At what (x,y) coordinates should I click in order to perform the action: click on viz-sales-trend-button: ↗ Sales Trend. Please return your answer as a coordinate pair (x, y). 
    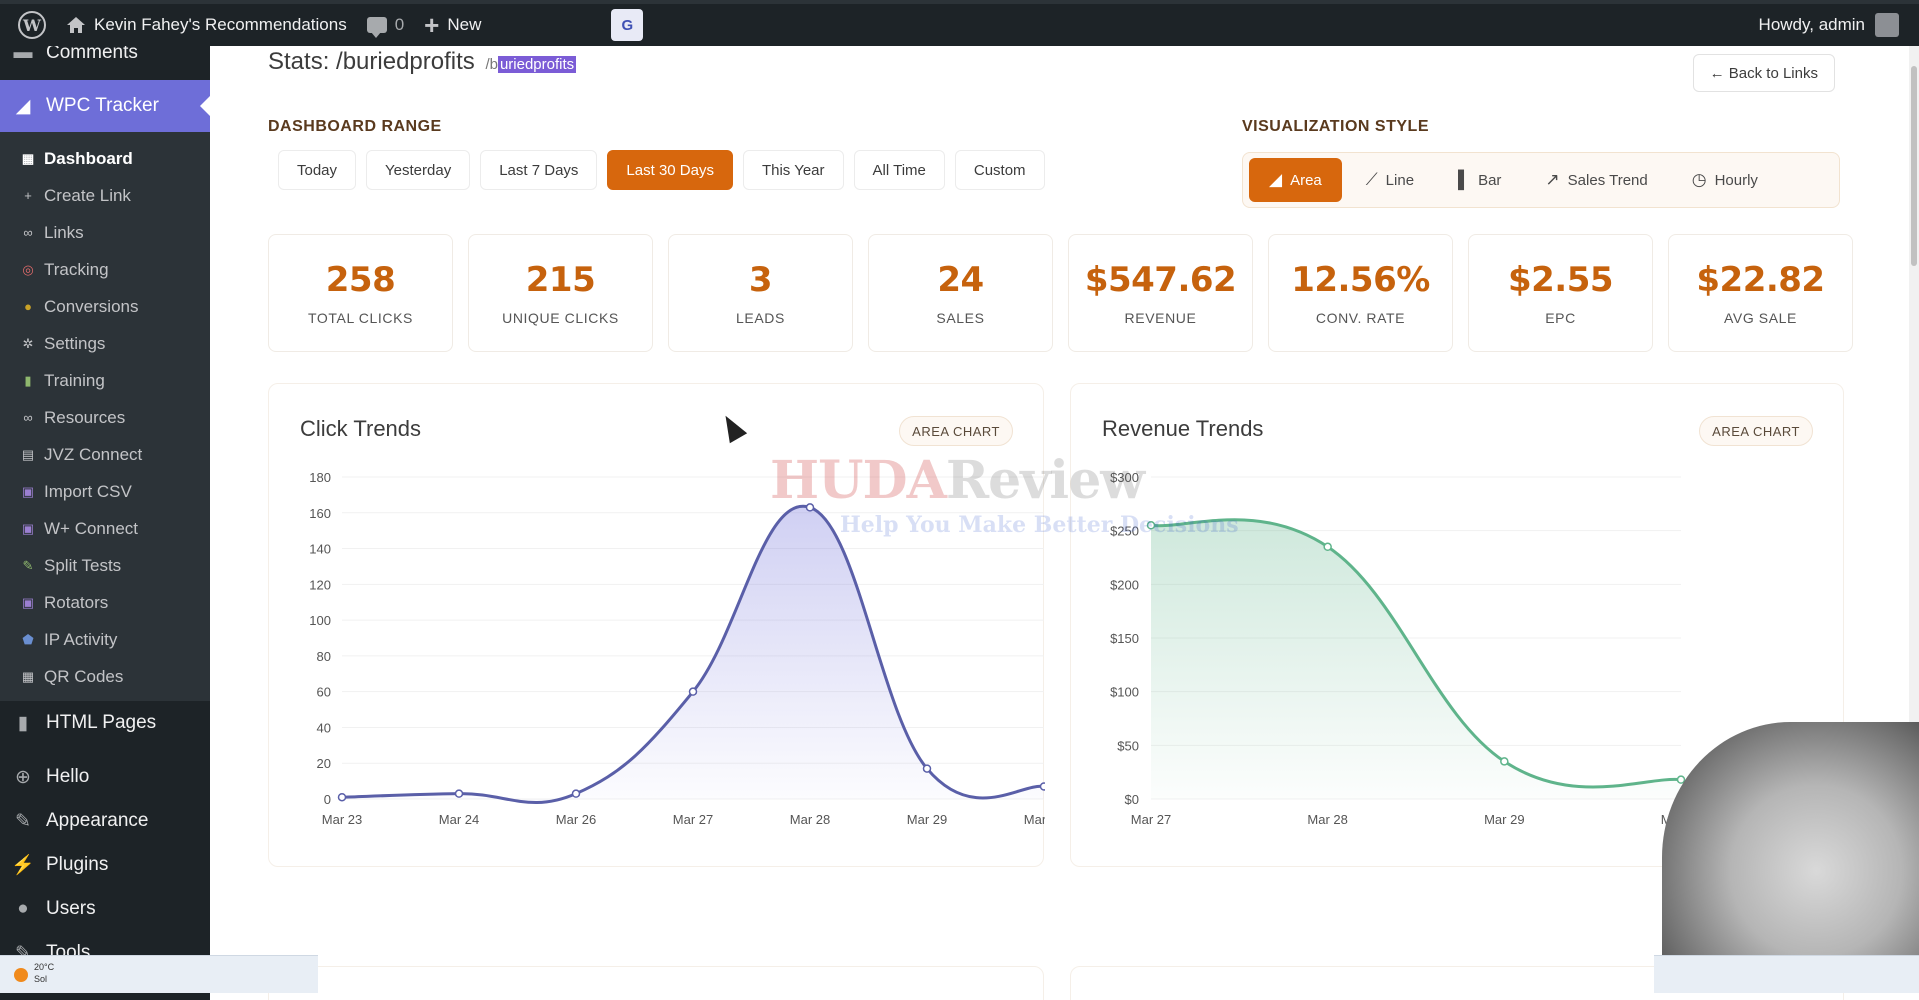
    Looking at the image, I should click on (1596, 180).